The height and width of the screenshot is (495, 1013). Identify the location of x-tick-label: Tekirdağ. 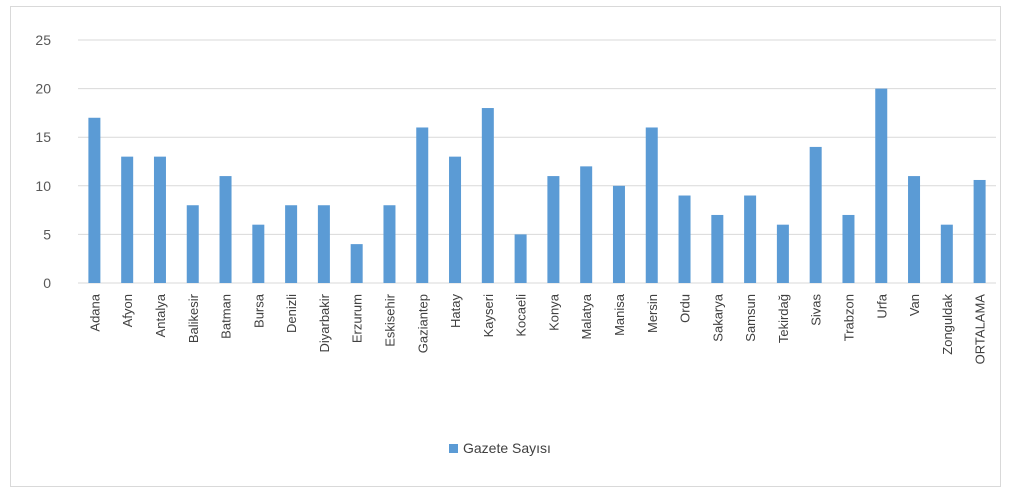
(783, 318).